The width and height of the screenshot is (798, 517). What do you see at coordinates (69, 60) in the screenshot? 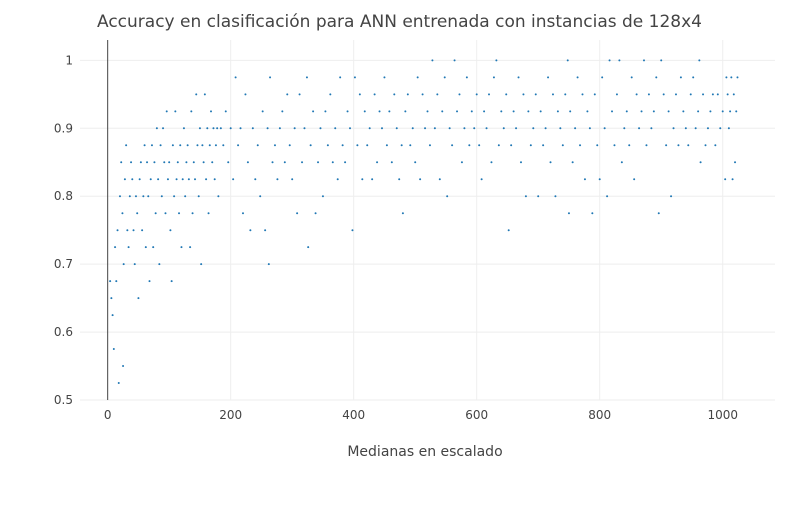
I see `y-tick-label: 1` at bounding box center [69, 60].